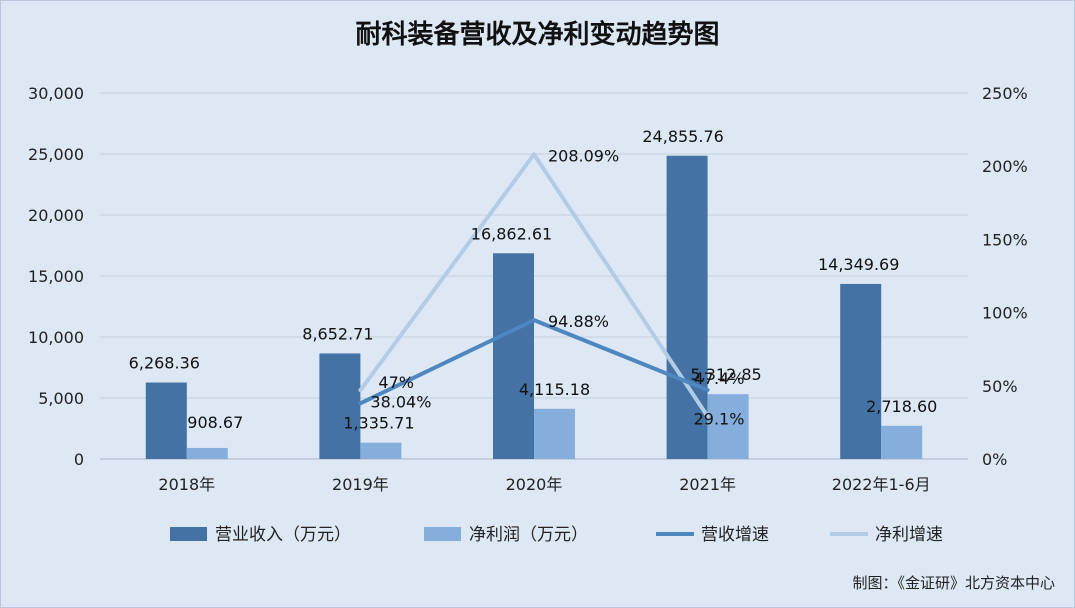 Image resolution: width=1075 pixels, height=608 pixels. What do you see at coordinates (953, 583) in the screenshot?
I see `source-note: 制图：《金证研》北方资本中心` at bounding box center [953, 583].